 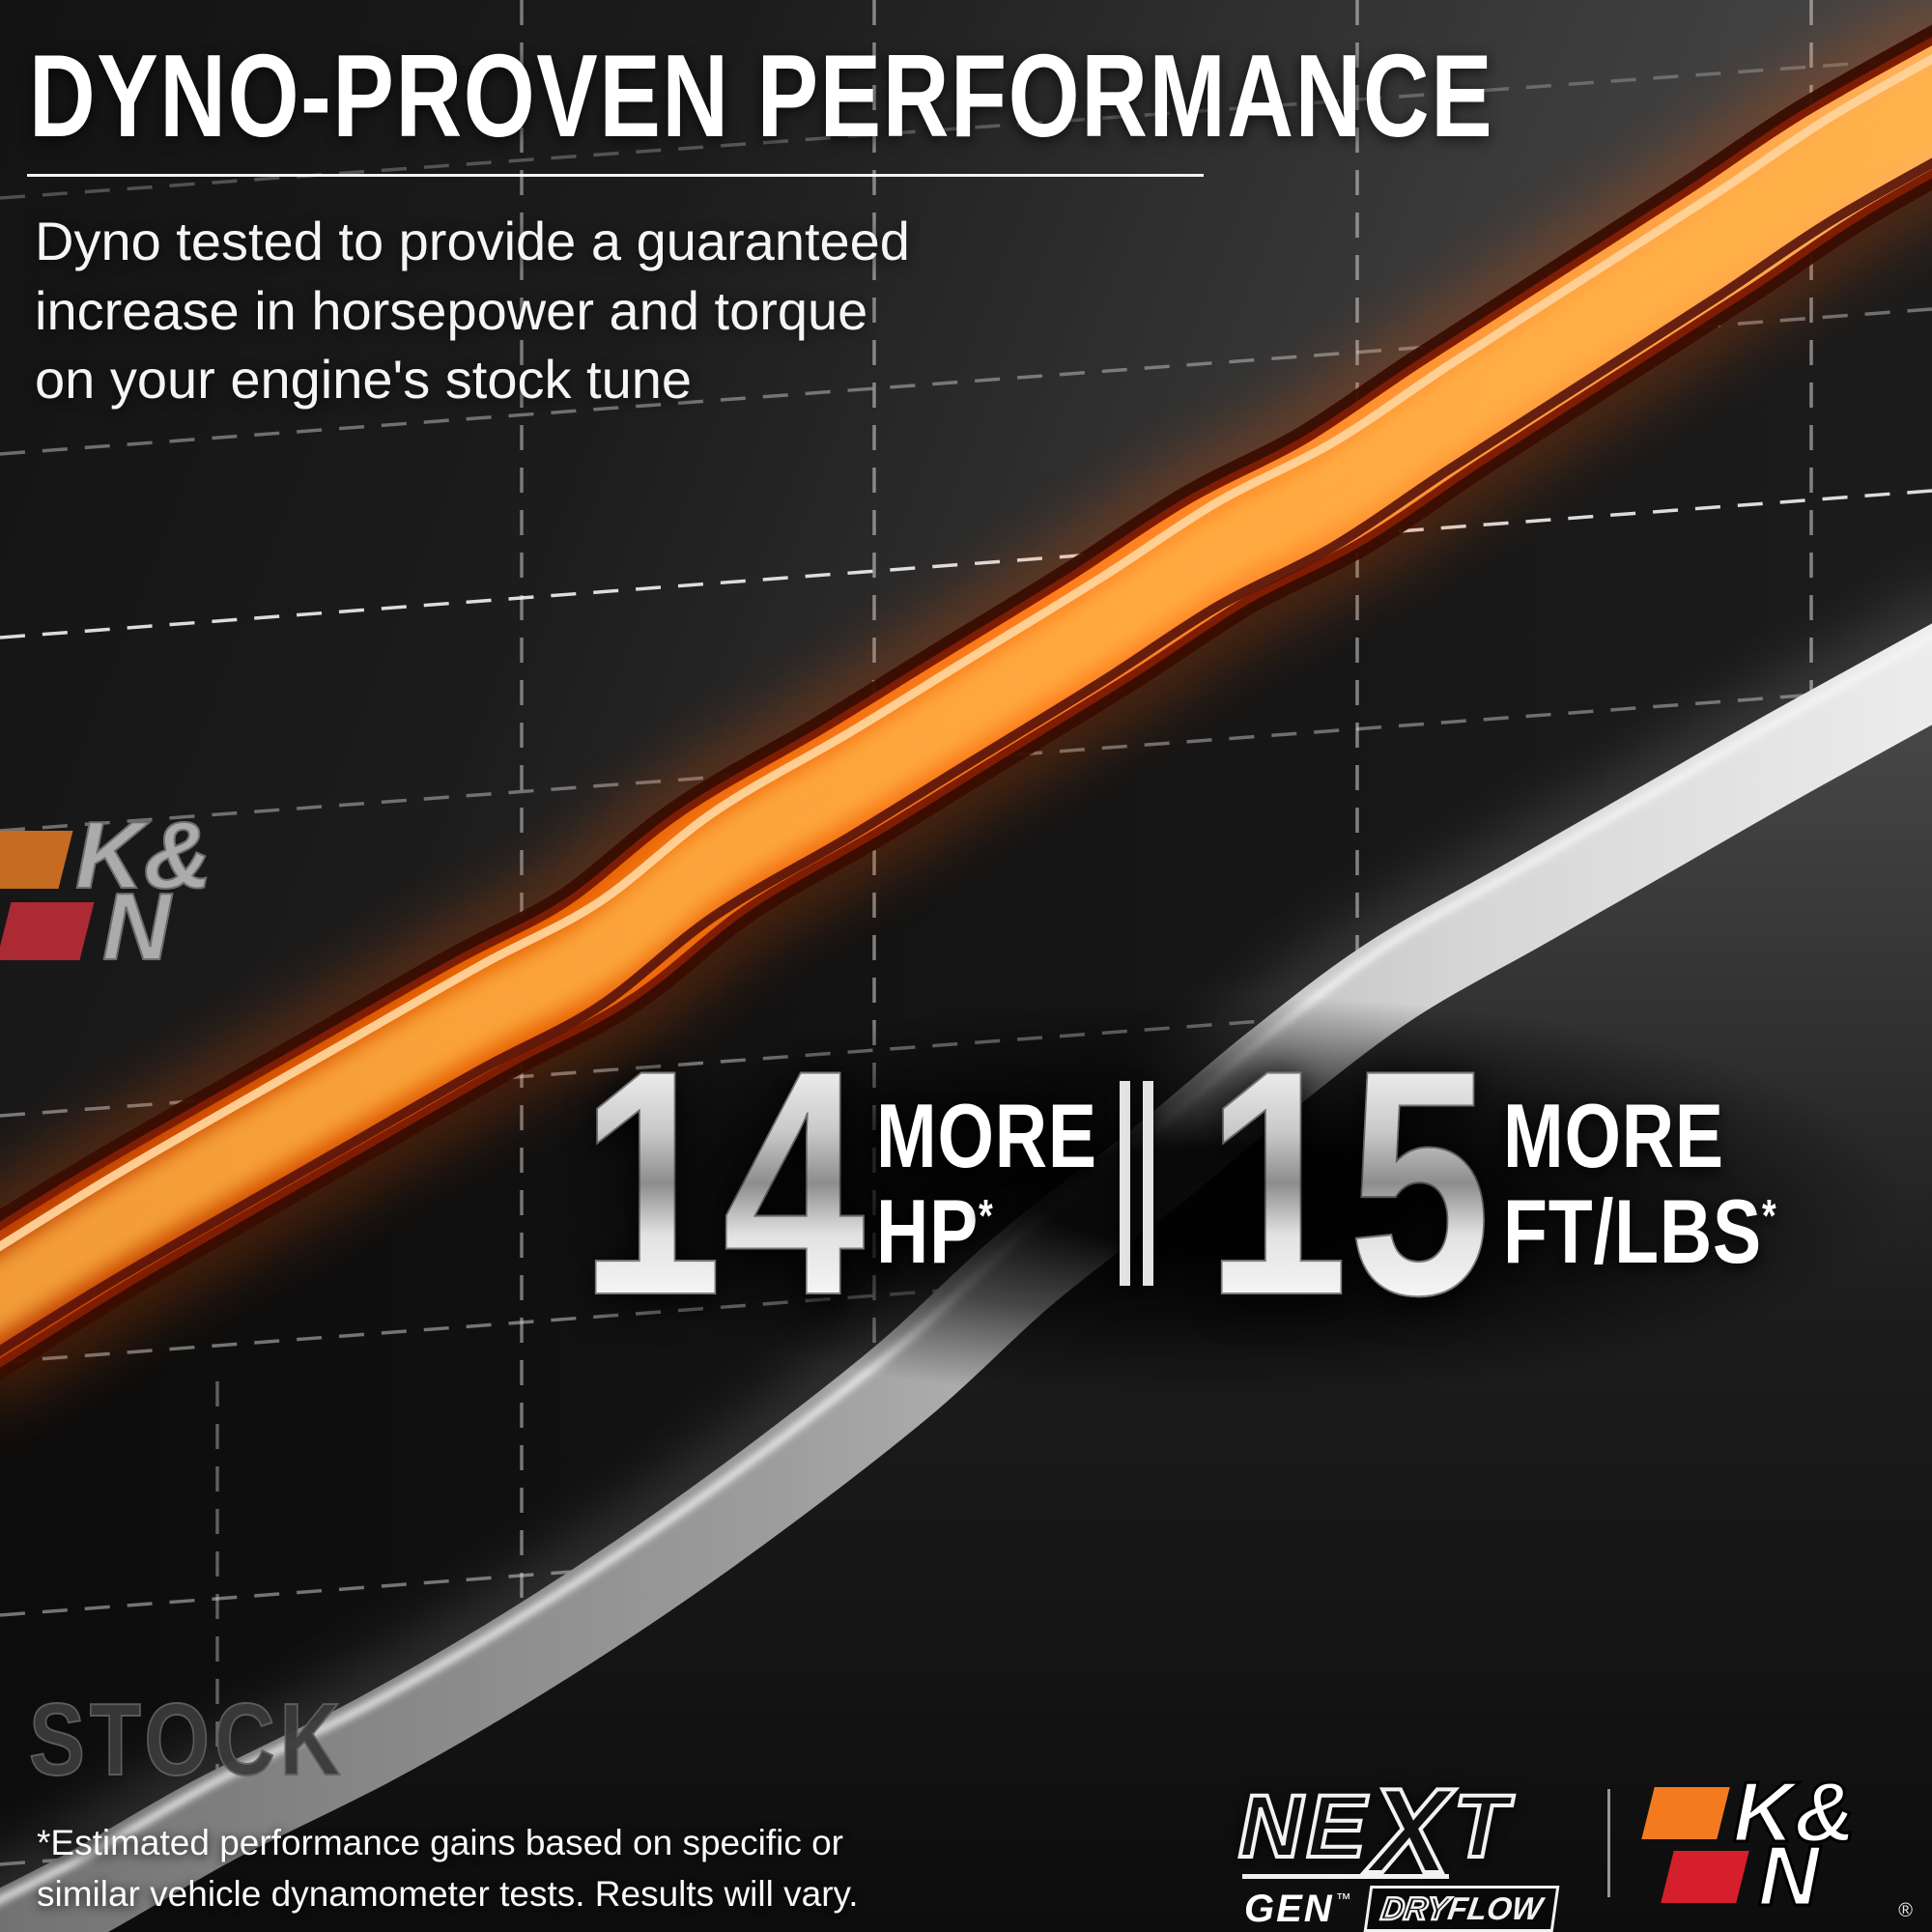 I want to click on kn-watermark-kamp: K&, so click(x=143, y=855).